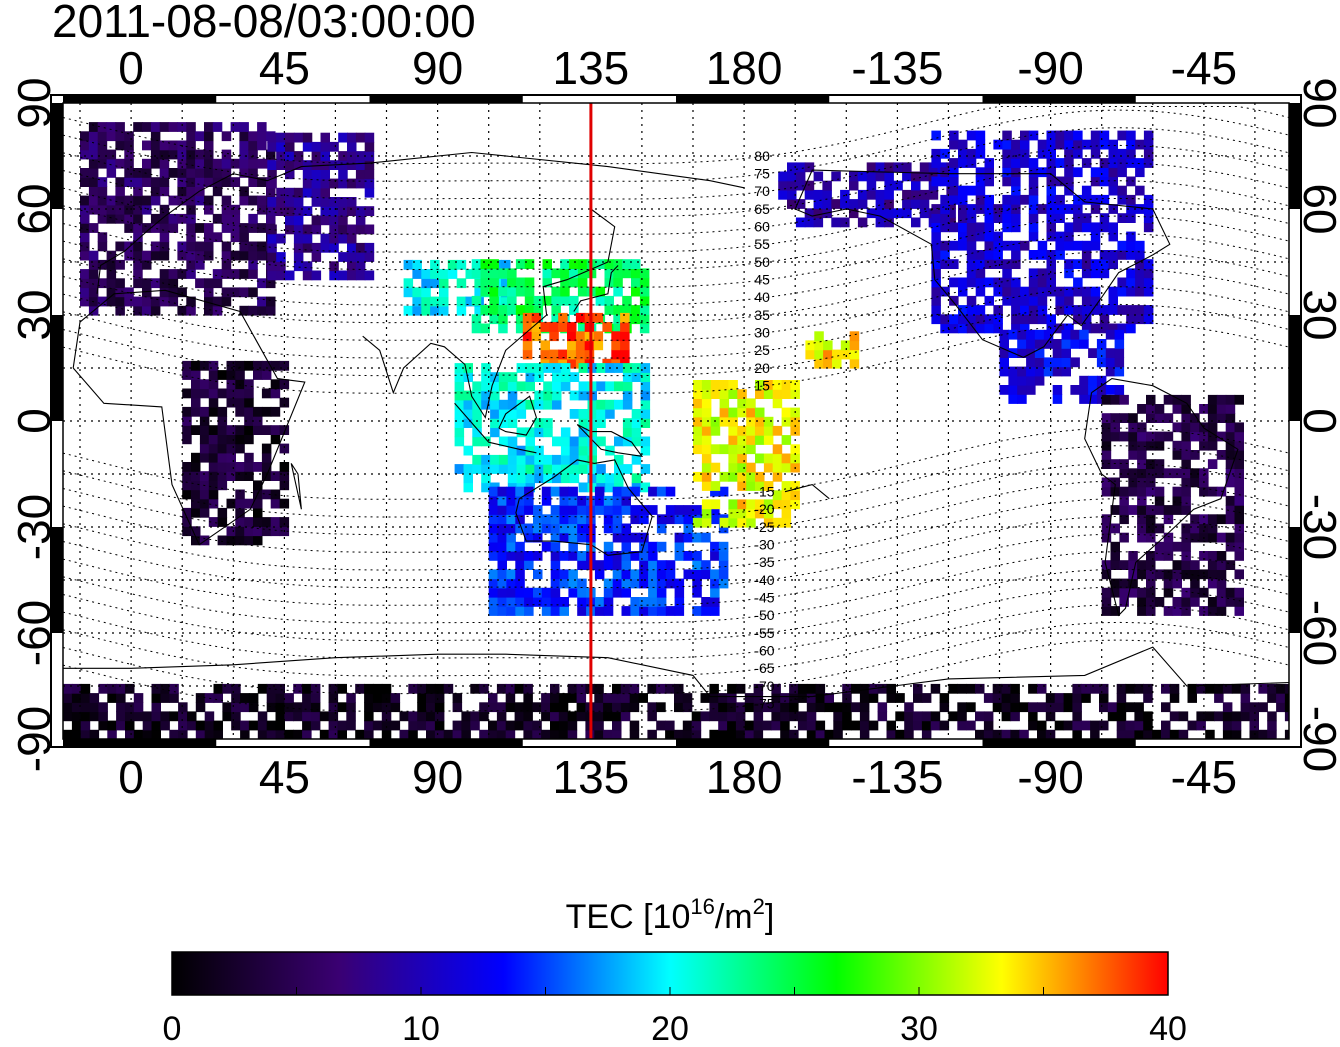 This screenshot has height=1047, width=1340. Describe the element at coordinates (764, 509) in the screenshot. I see `magnetic-latitude-label: -20` at that location.